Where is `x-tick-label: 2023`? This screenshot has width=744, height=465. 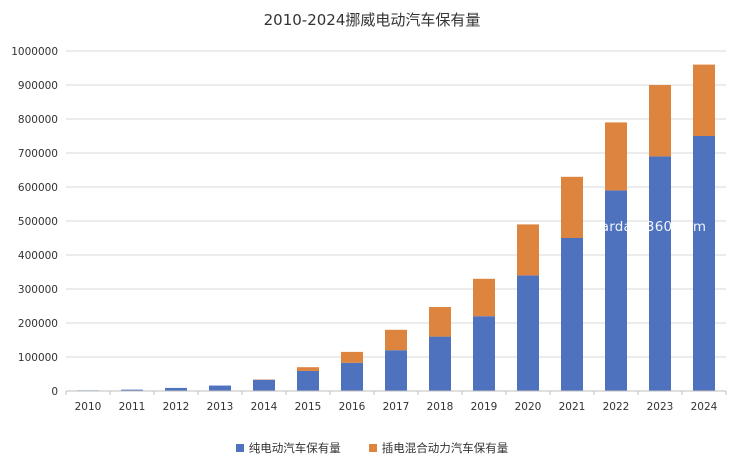 x-tick-label: 2023 is located at coordinates (660, 407).